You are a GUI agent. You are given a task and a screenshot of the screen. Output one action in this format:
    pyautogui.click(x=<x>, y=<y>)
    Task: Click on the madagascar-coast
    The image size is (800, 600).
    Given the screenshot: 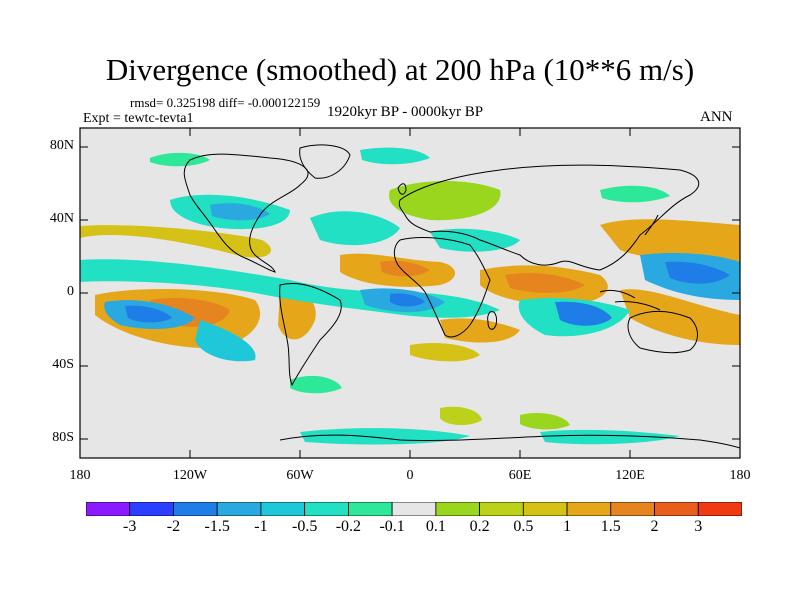 What is the action you would take?
    pyautogui.click(x=492, y=320)
    